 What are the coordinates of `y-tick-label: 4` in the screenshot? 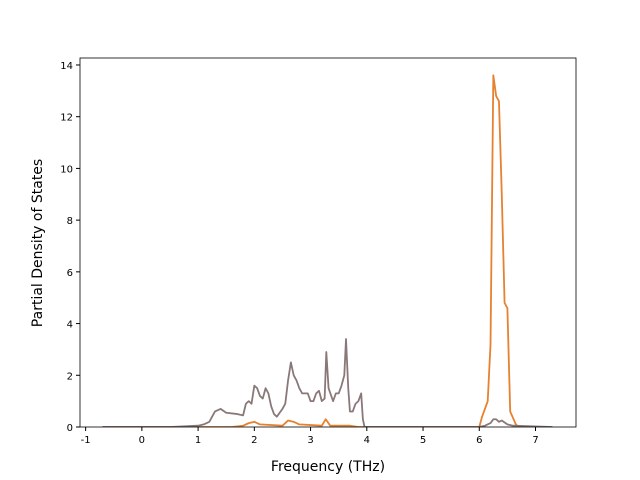 It's located at (70, 325).